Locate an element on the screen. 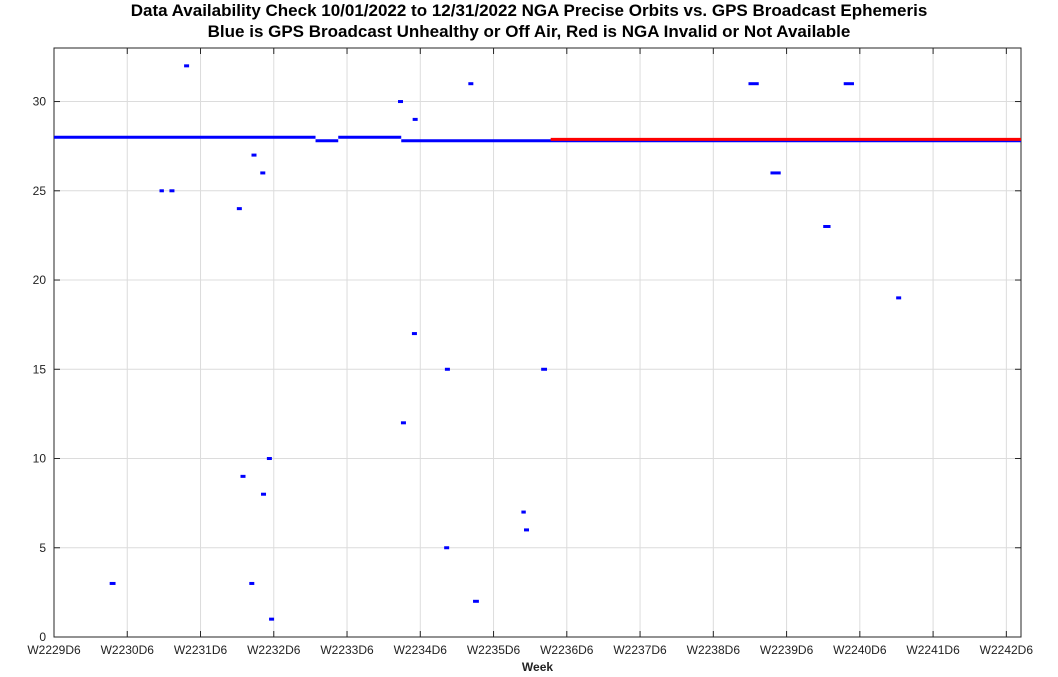  x-tick-label: W2232D6 is located at coordinates (274, 650).